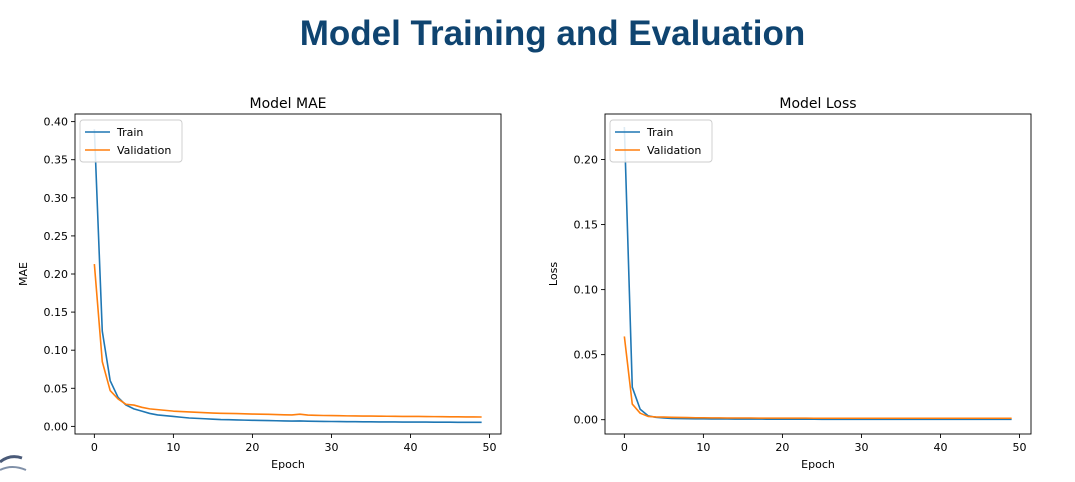 The image size is (1075, 482). What do you see at coordinates (817, 104) in the screenshot?
I see `chart-title: Model Loss` at bounding box center [817, 104].